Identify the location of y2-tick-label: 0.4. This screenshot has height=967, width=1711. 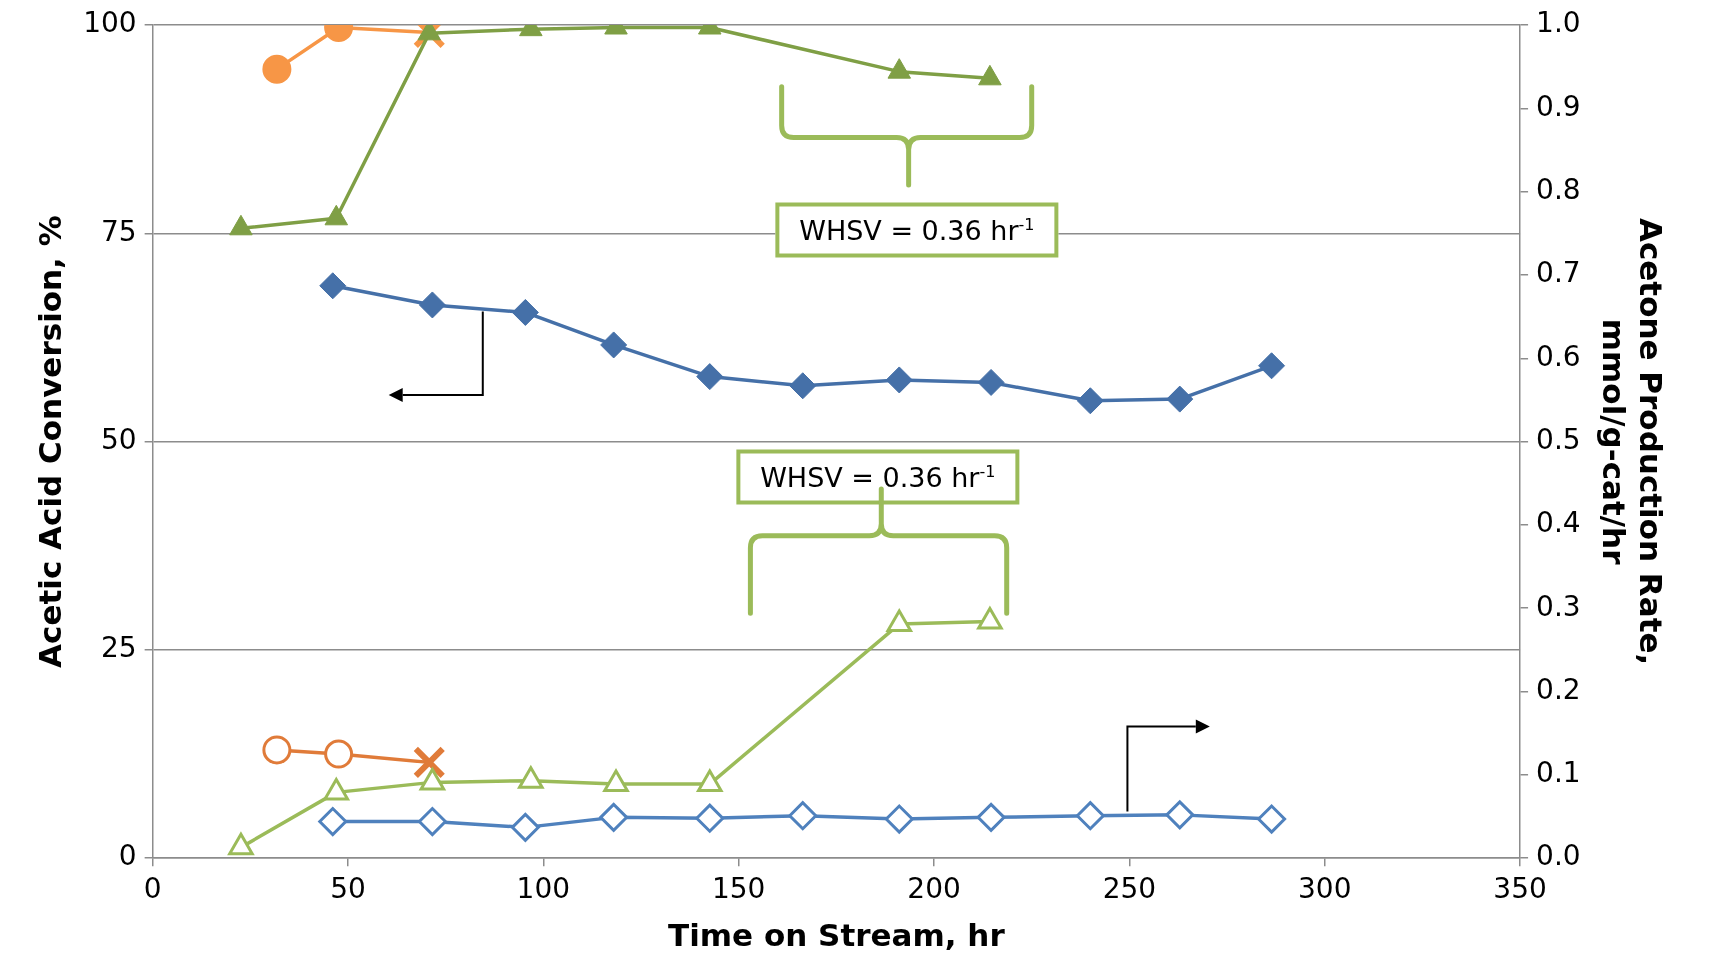
(1558, 523).